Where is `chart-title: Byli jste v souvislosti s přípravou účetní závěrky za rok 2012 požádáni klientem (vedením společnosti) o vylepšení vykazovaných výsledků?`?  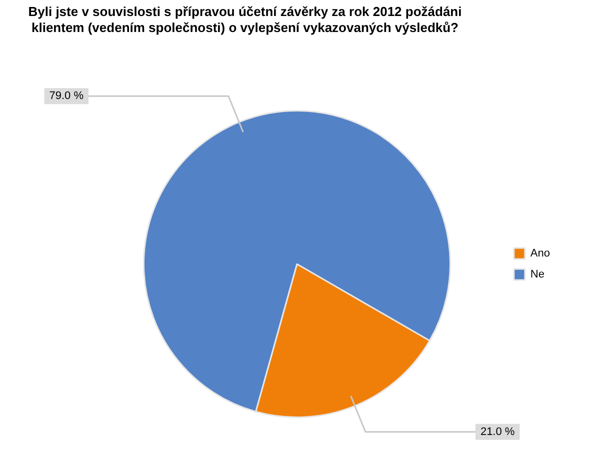
chart-title: Byli jste v souvislosti s přípravou účetní závěrky za rok 2012 požádáni klientem (vedením společnosti) o vylepšení vykazovaných výsledků? is located at coordinates (245, 20).